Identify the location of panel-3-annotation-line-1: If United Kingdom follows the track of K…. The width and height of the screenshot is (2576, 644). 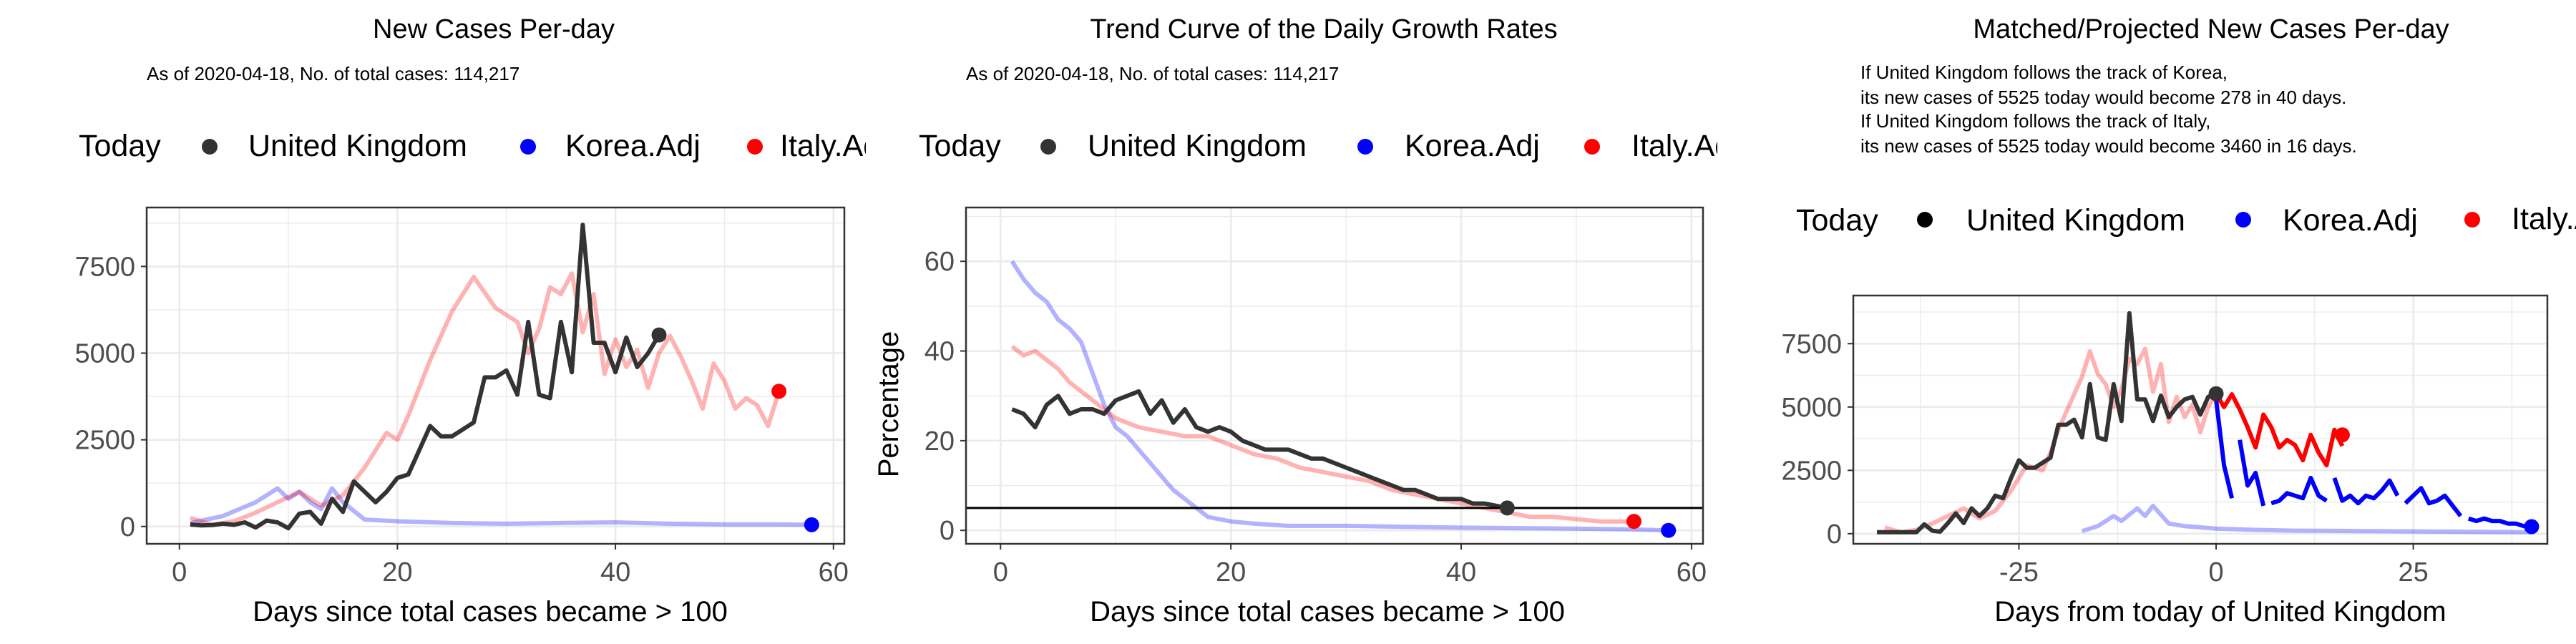
(2044, 72).